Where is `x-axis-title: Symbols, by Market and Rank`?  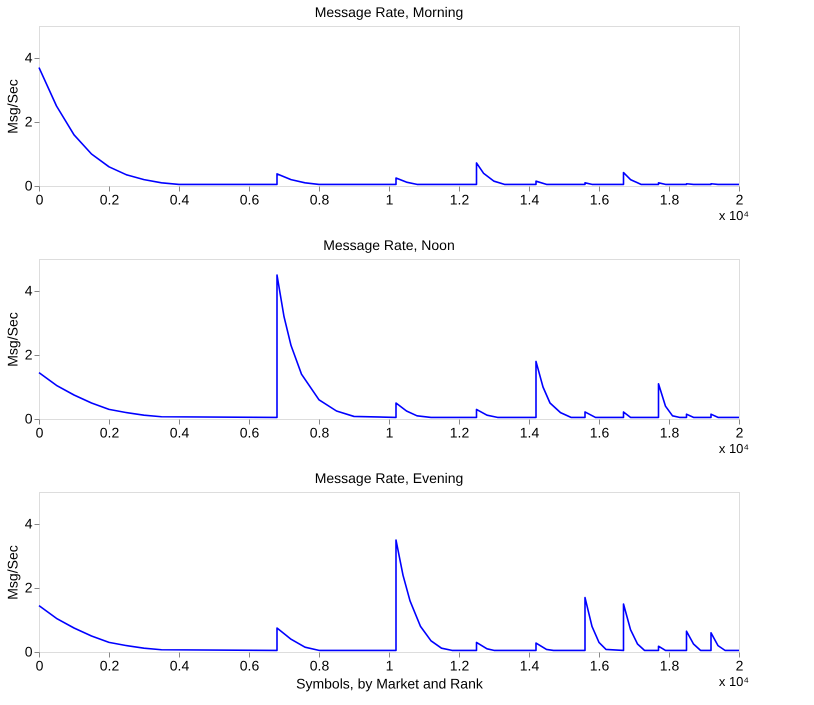
x-axis-title: Symbols, by Market and Rank is located at coordinates (390, 684).